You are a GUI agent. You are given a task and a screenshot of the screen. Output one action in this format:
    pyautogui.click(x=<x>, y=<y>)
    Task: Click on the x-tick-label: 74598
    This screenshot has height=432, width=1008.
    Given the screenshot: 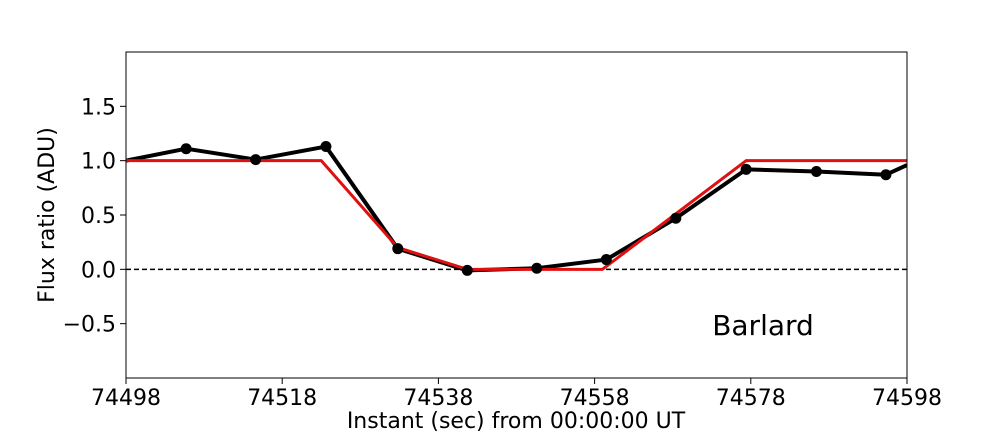 What is the action you would take?
    pyautogui.click(x=907, y=398)
    